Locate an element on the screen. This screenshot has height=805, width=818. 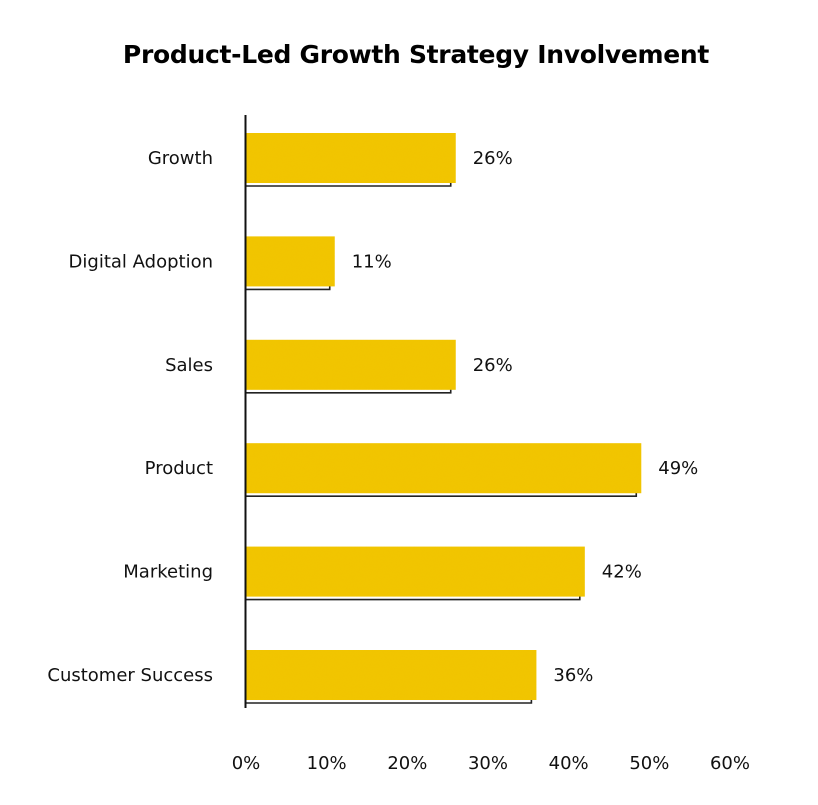
x-tick-label: 30% is located at coordinates (488, 763).